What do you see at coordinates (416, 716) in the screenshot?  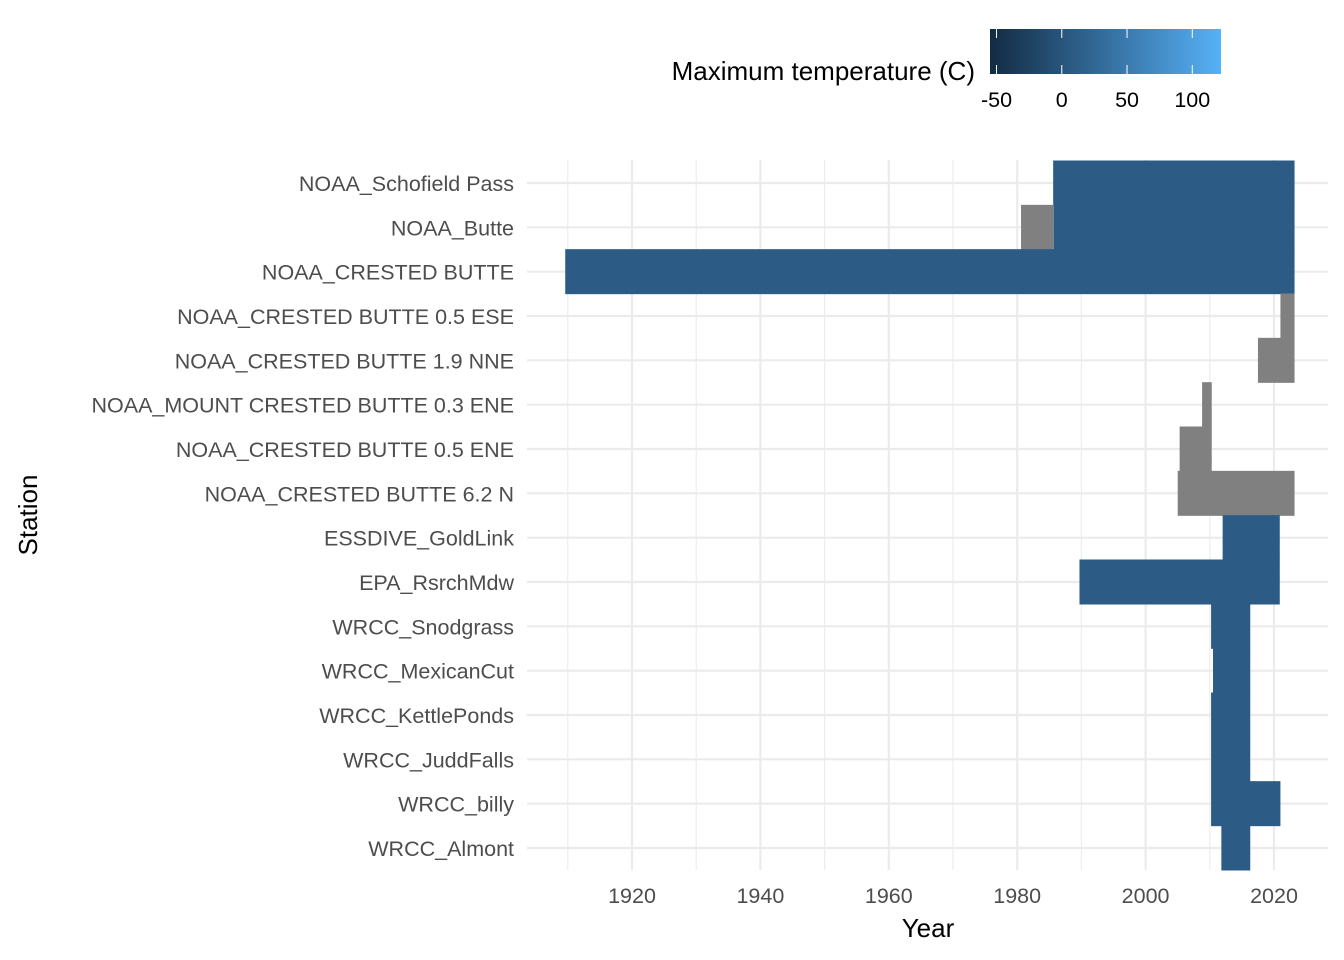 I see `y-tick-label: WRCC_KettlePonds` at bounding box center [416, 716].